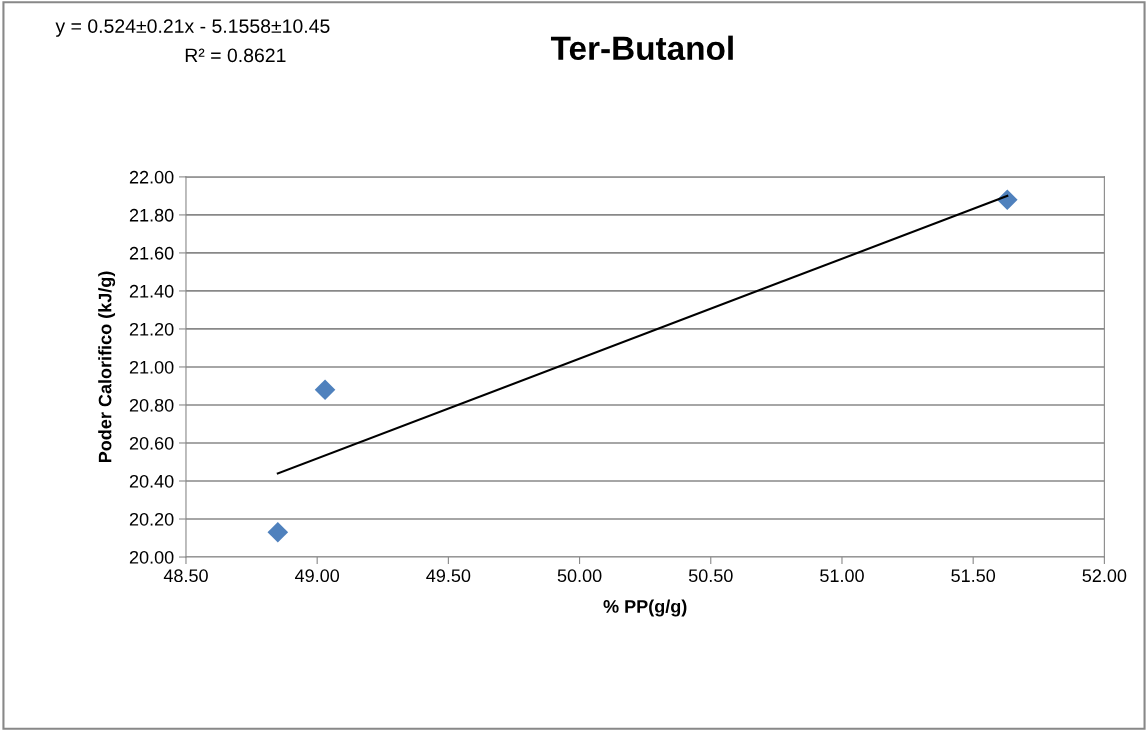 Image resolution: width=1148 pixels, height=731 pixels. What do you see at coordinates (151, 291) in the screenshot?
I see `y-tick-label: 21.40` at bounding box center [151, 291].